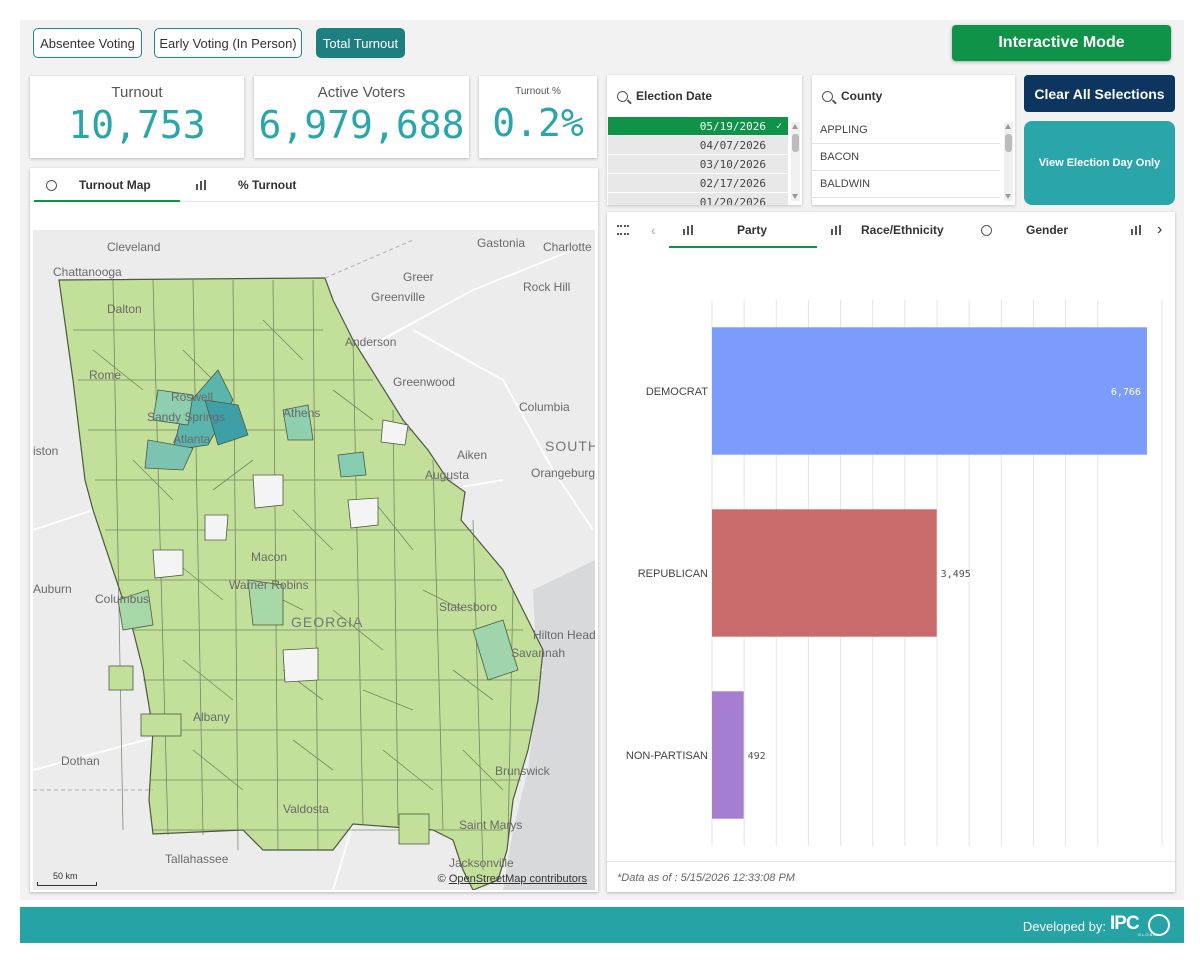 Image resolution: width=1200 pixels, height=966 pixels. Describe the element at coordinates (698, 164) in the screenshot. I see `date-option: 03/10/2026` at that location.